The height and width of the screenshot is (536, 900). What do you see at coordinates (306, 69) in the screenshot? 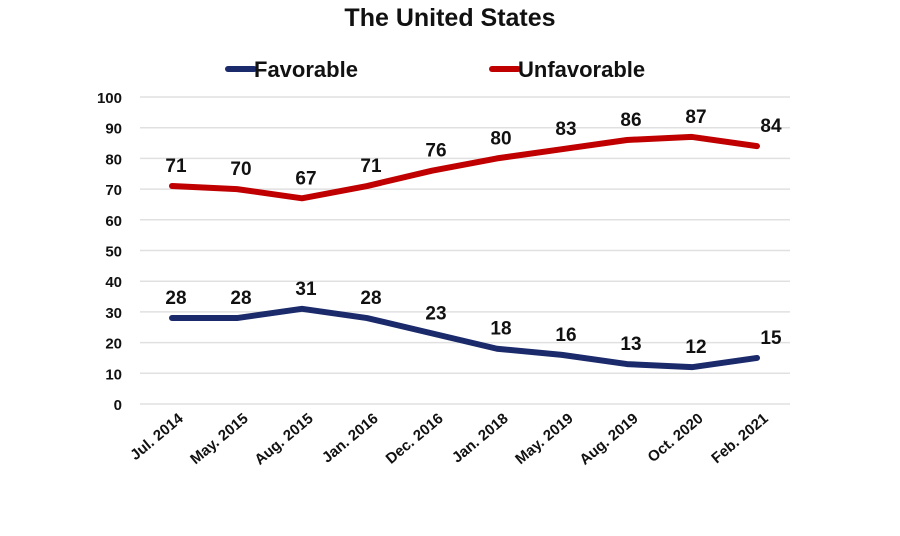
I see `legend-label: Favorable` at bounding box center [306, 69].